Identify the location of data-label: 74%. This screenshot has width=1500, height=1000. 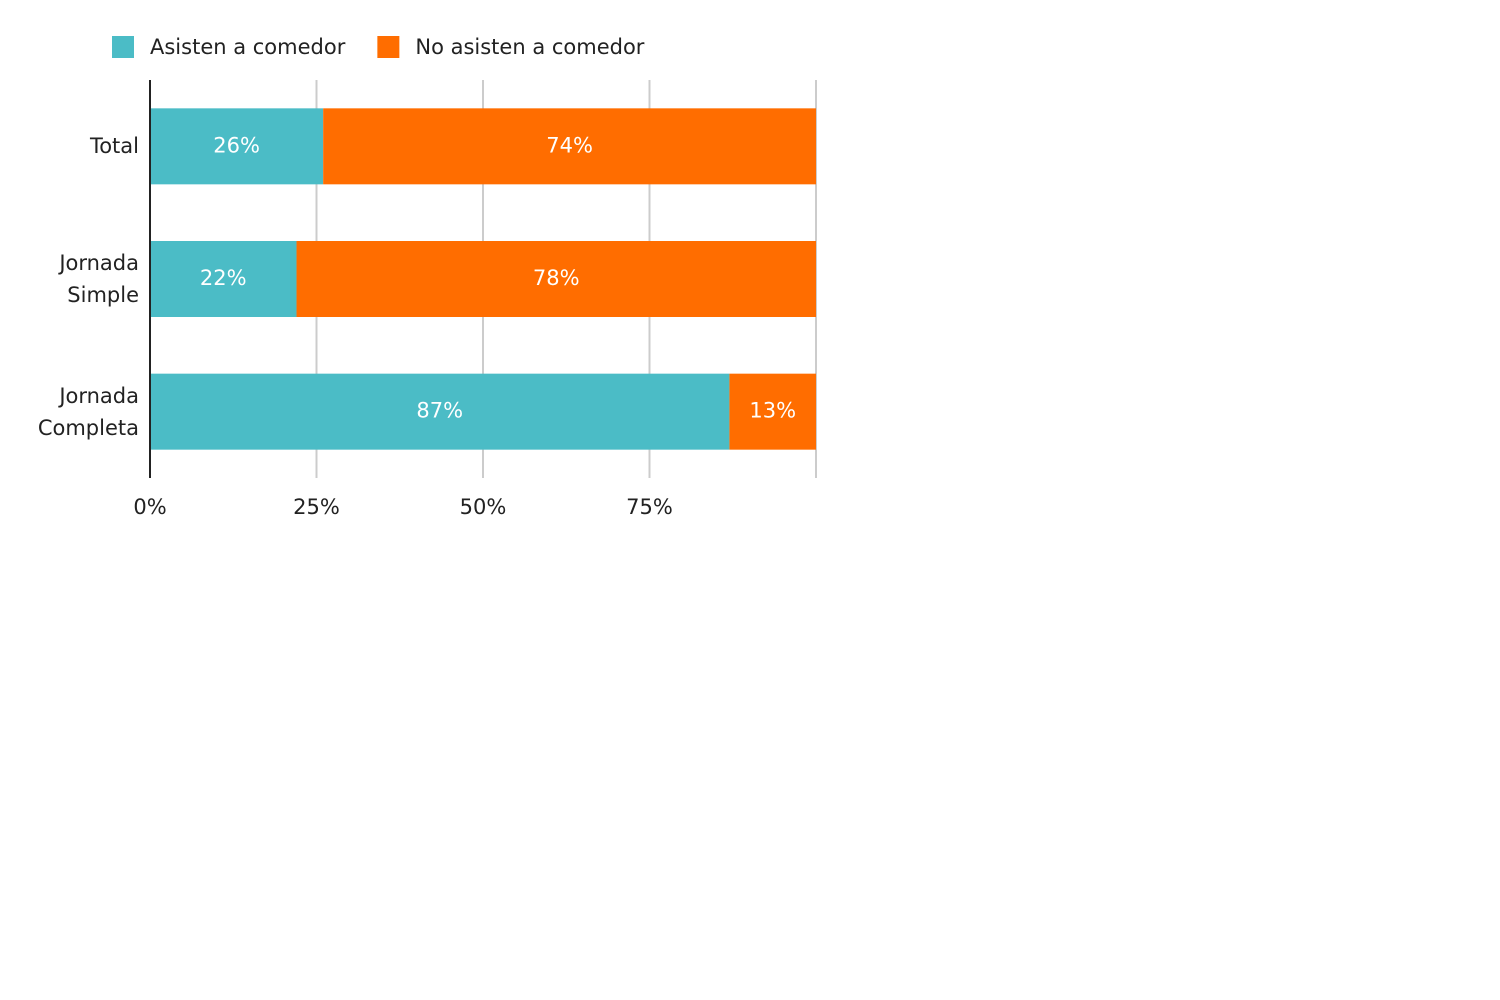
(569, 145).